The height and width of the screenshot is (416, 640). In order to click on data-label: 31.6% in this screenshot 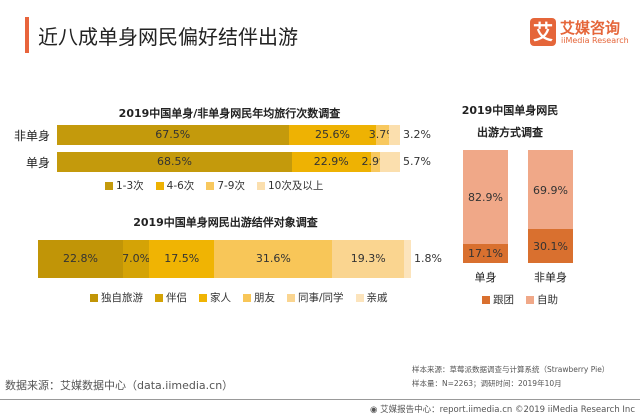, I will do `click(273, 258)`.